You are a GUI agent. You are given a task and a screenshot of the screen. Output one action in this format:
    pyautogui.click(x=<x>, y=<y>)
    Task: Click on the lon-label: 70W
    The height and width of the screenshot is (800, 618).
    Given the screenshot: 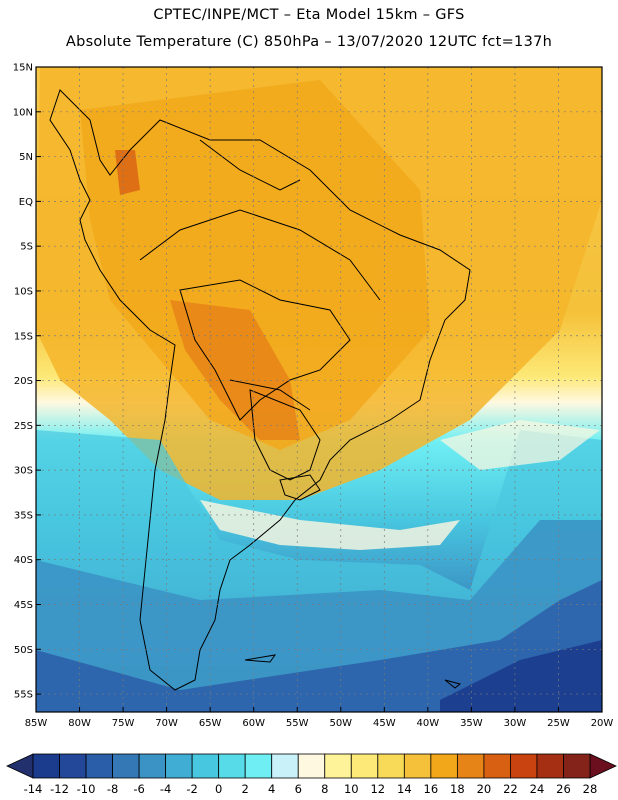 What is the action you would take?
    pyautogui.click(x=166, y=723)
    